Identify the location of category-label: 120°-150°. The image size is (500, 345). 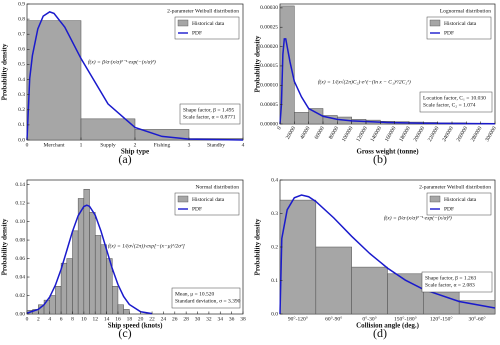
(441, 318).